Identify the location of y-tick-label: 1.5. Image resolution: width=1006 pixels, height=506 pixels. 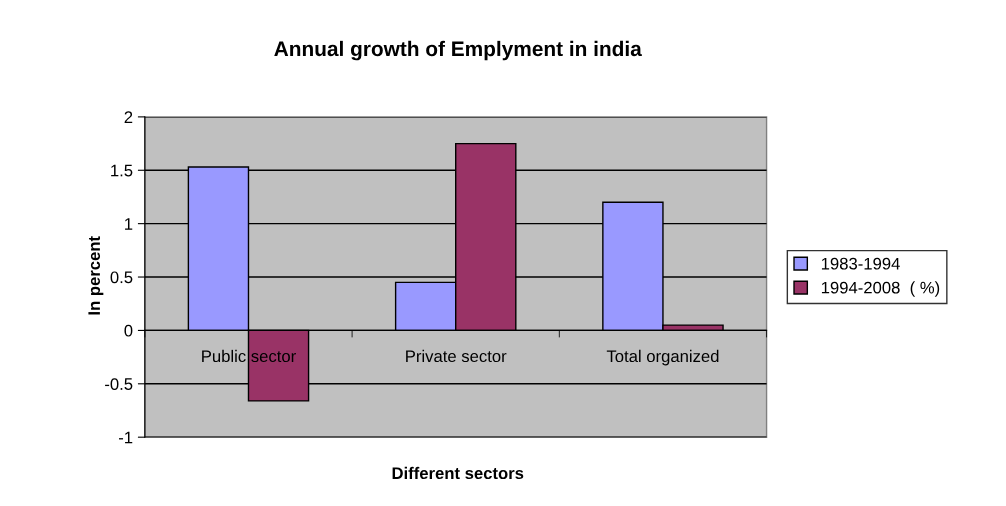
(122, 170).